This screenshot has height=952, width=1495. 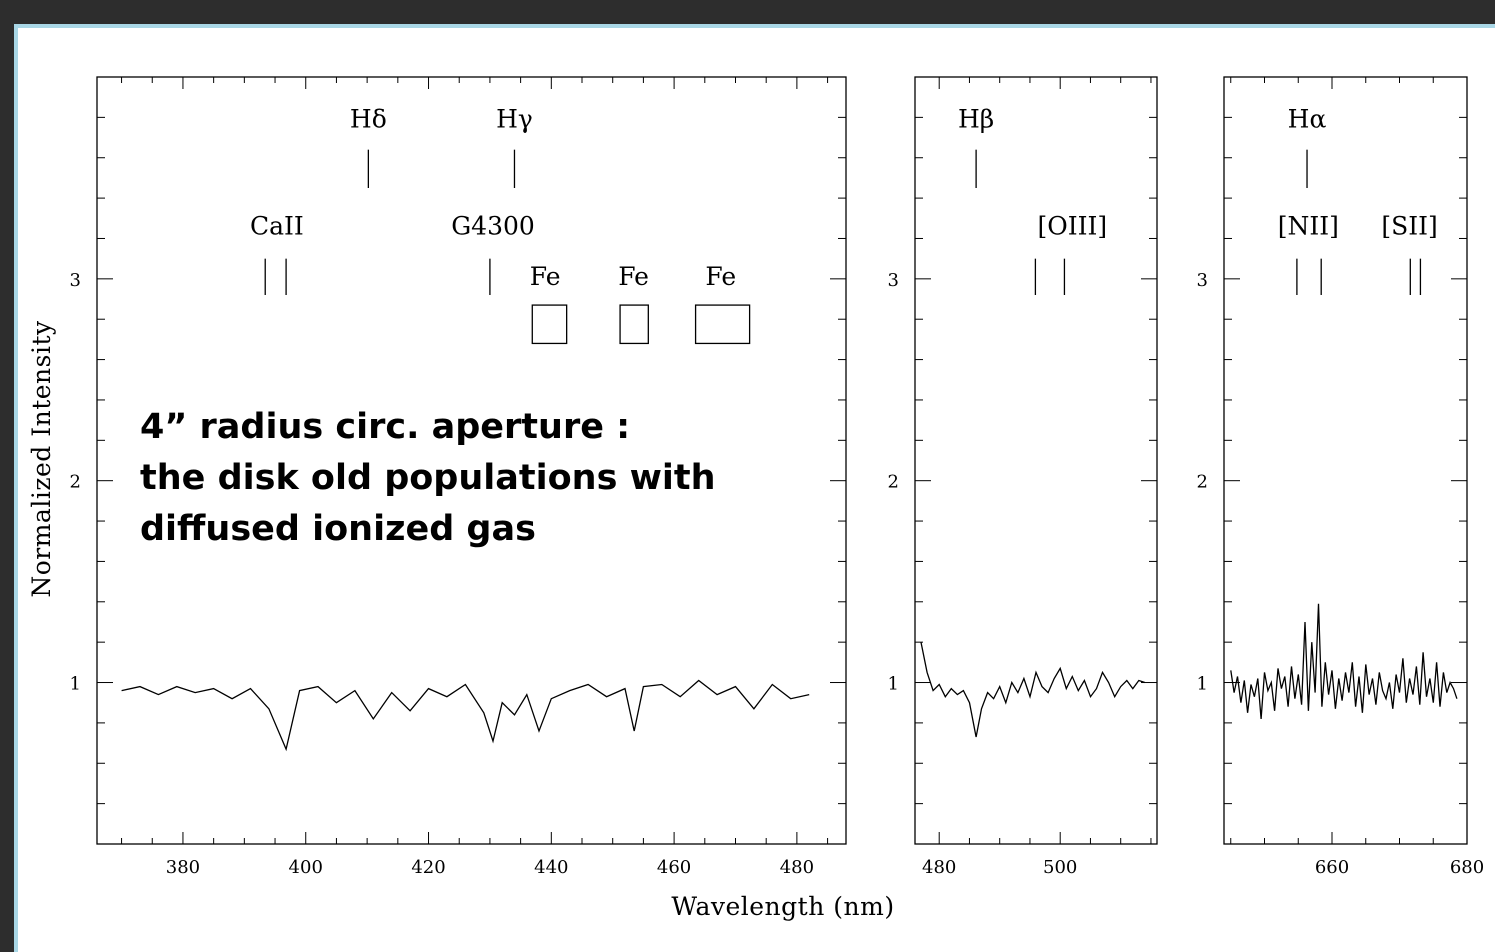 What do you see at coordinates (428, 867) in the screenshot?
I see `x-tick-label: 420` at bounding box center [428, 867].